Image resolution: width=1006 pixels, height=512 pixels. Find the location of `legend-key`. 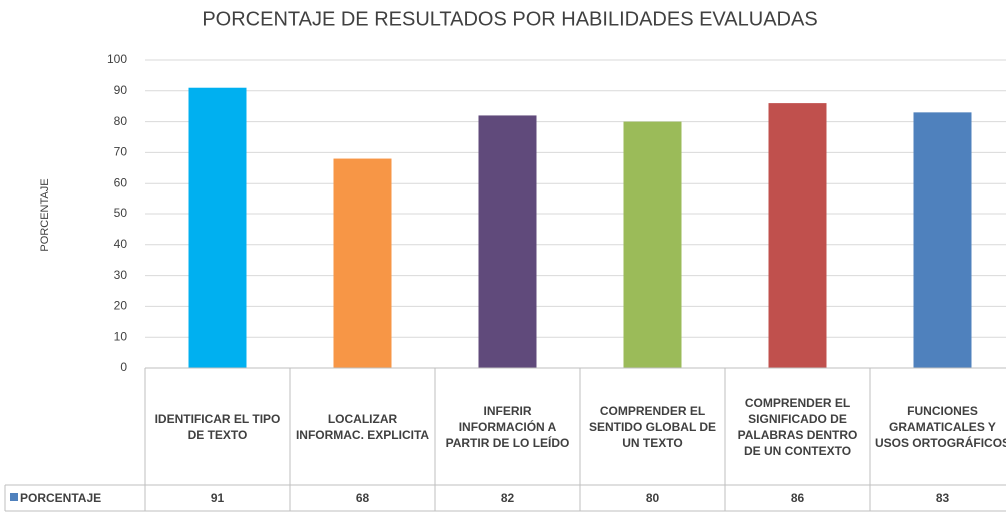

legend-key is located at coordinates (14, 497).